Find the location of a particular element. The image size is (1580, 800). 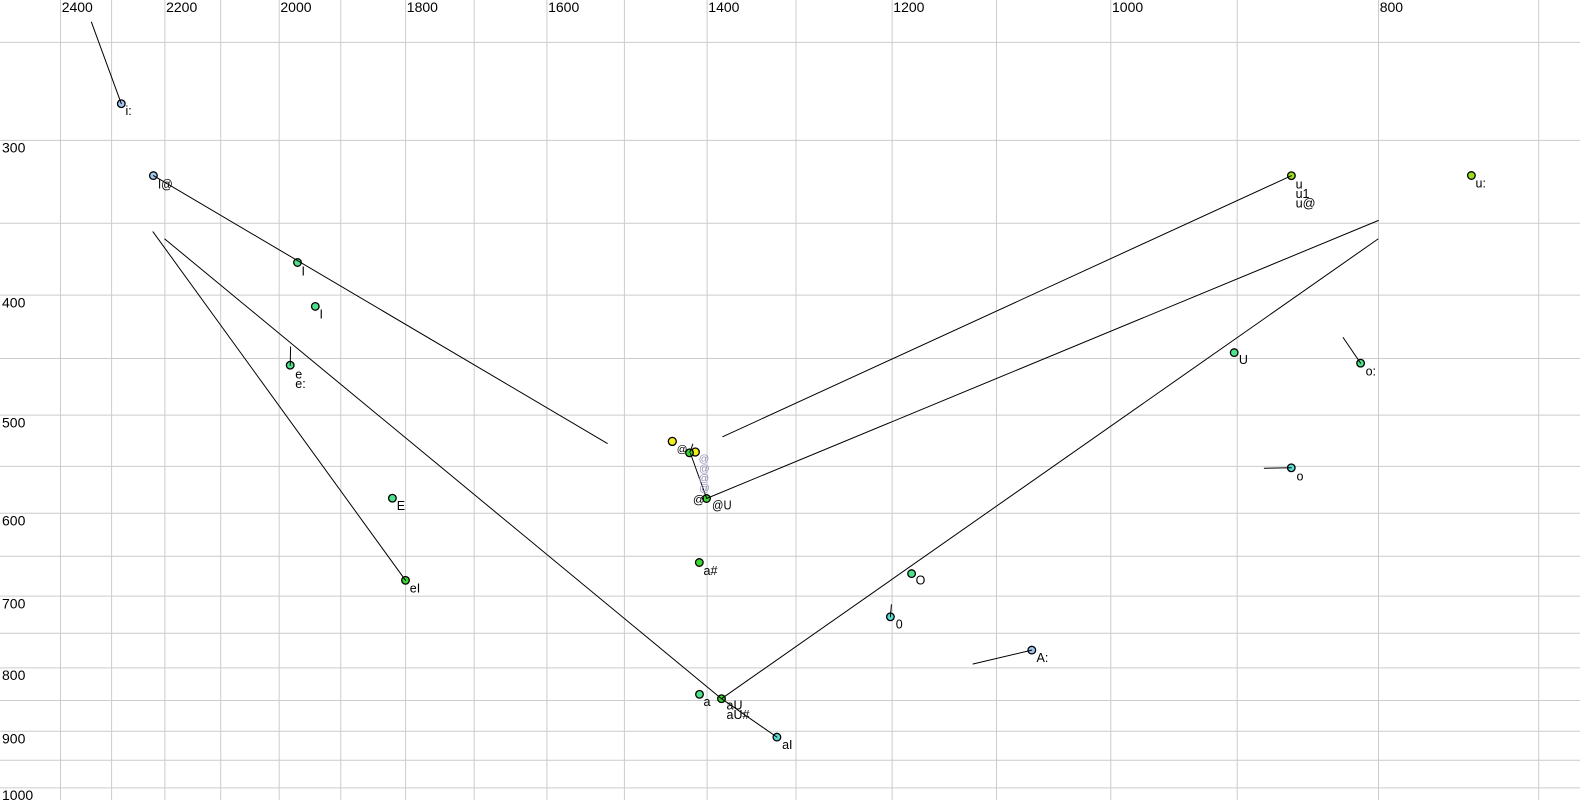

svg-text: 2400 is located at coordinates (77, 7).